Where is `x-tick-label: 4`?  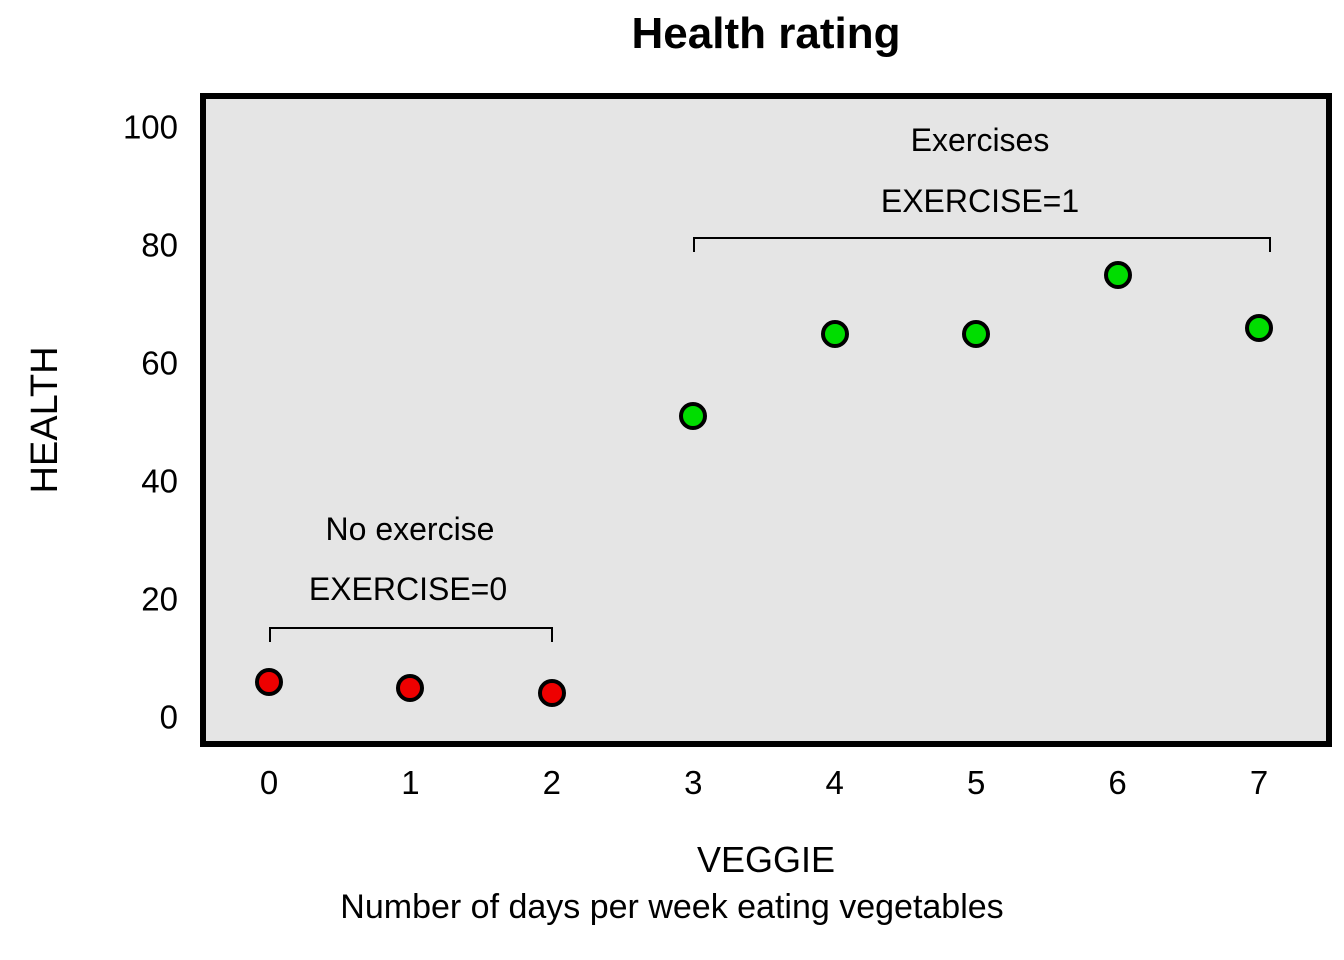
x-tick-label: 4 is located at coordinates (834, 782).